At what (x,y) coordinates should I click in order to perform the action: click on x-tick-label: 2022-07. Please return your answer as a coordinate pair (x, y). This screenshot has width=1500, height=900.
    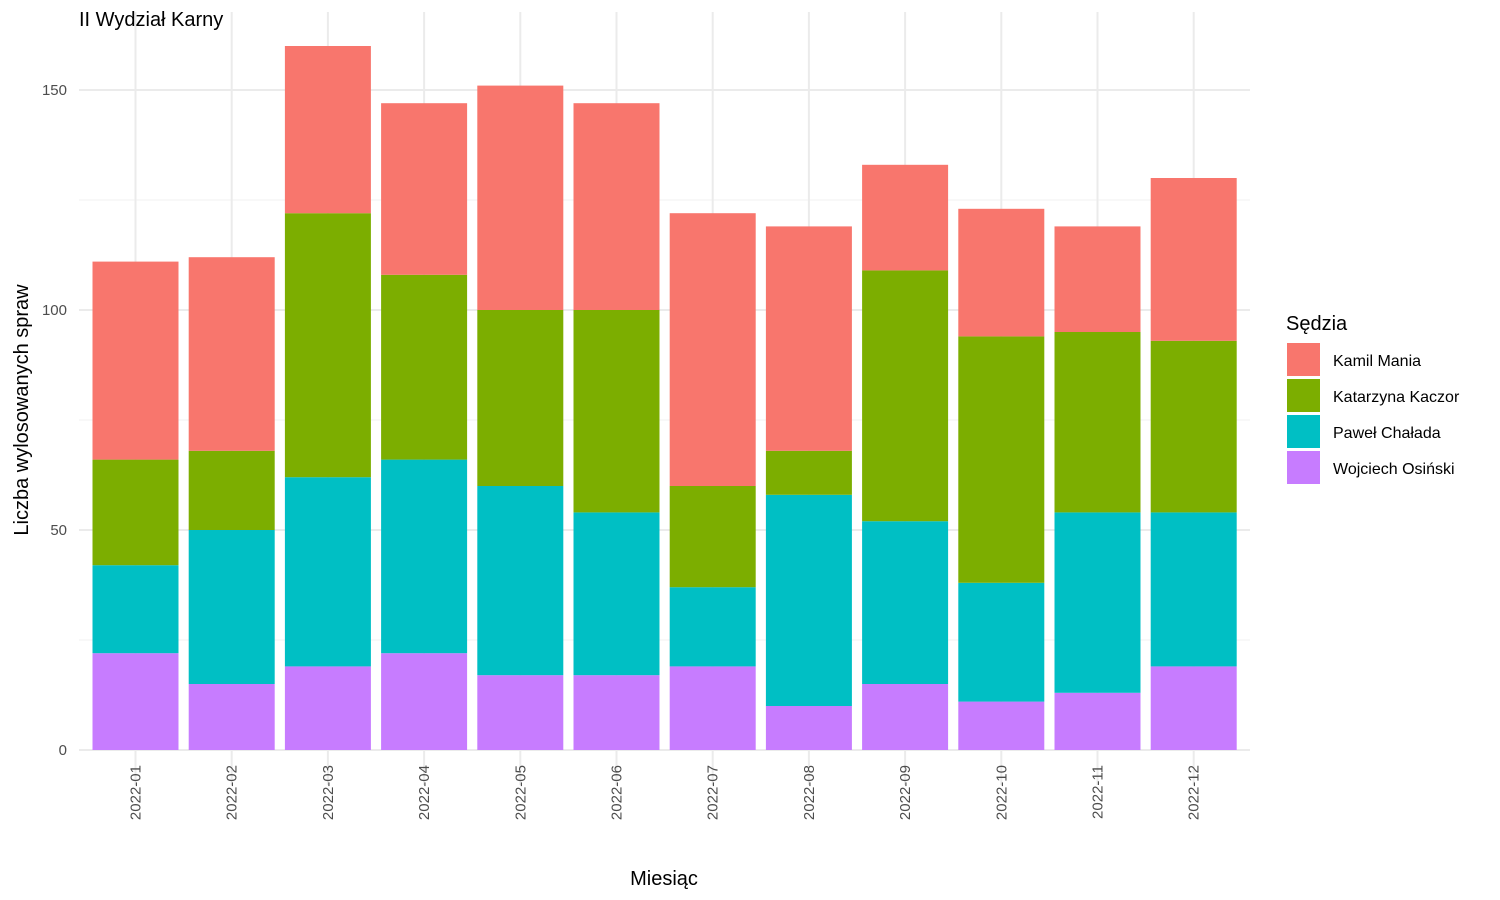
    Looking at the image, I should click on (713, 792).